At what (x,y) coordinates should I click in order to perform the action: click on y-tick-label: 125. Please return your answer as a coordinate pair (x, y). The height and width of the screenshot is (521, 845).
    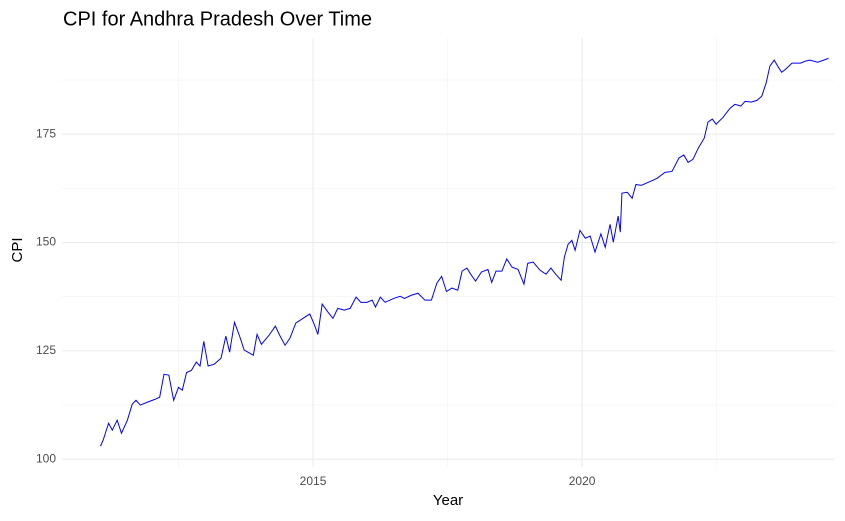
    Looking at the image, I should click on (46, 350).